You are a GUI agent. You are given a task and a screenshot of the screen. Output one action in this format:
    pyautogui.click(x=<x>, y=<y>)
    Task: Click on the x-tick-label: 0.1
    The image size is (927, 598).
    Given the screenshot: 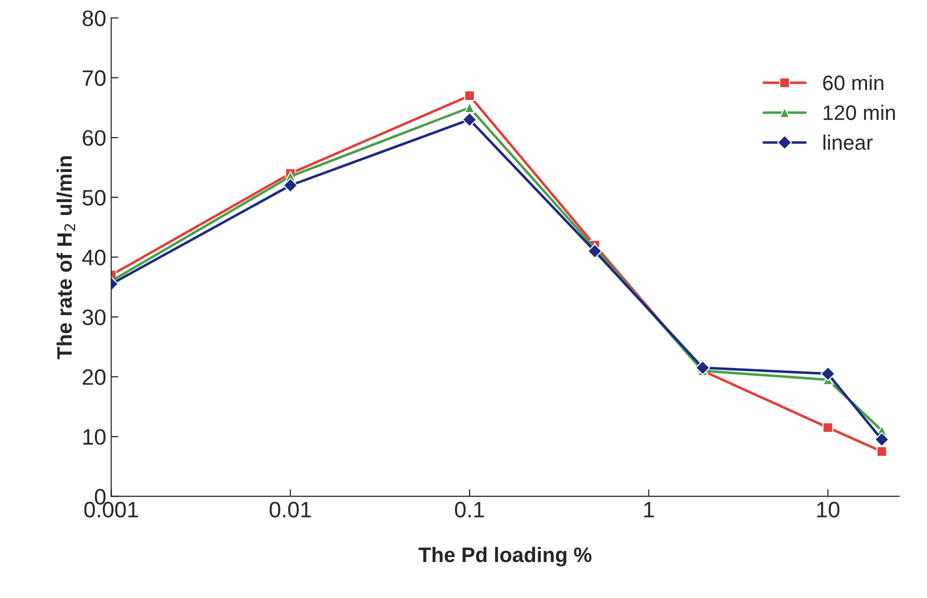 What is the action you would take?
    pyautogui.click(x=469, y=510)
    